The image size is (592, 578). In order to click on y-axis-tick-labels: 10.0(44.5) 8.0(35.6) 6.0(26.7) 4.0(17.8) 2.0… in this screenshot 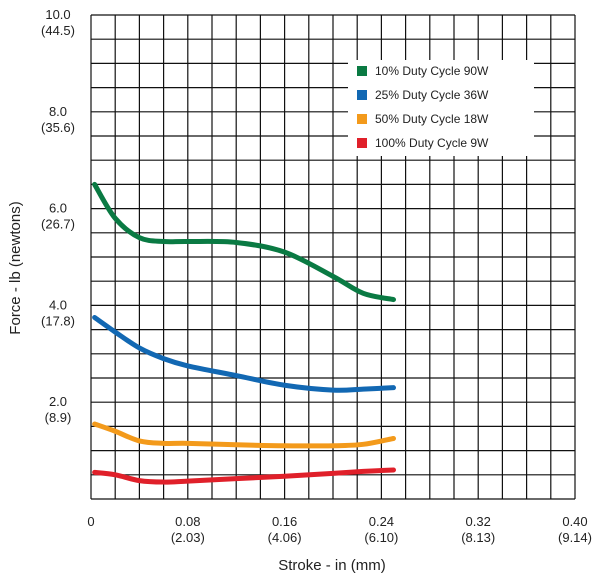, I will do `click(58, 216)`.